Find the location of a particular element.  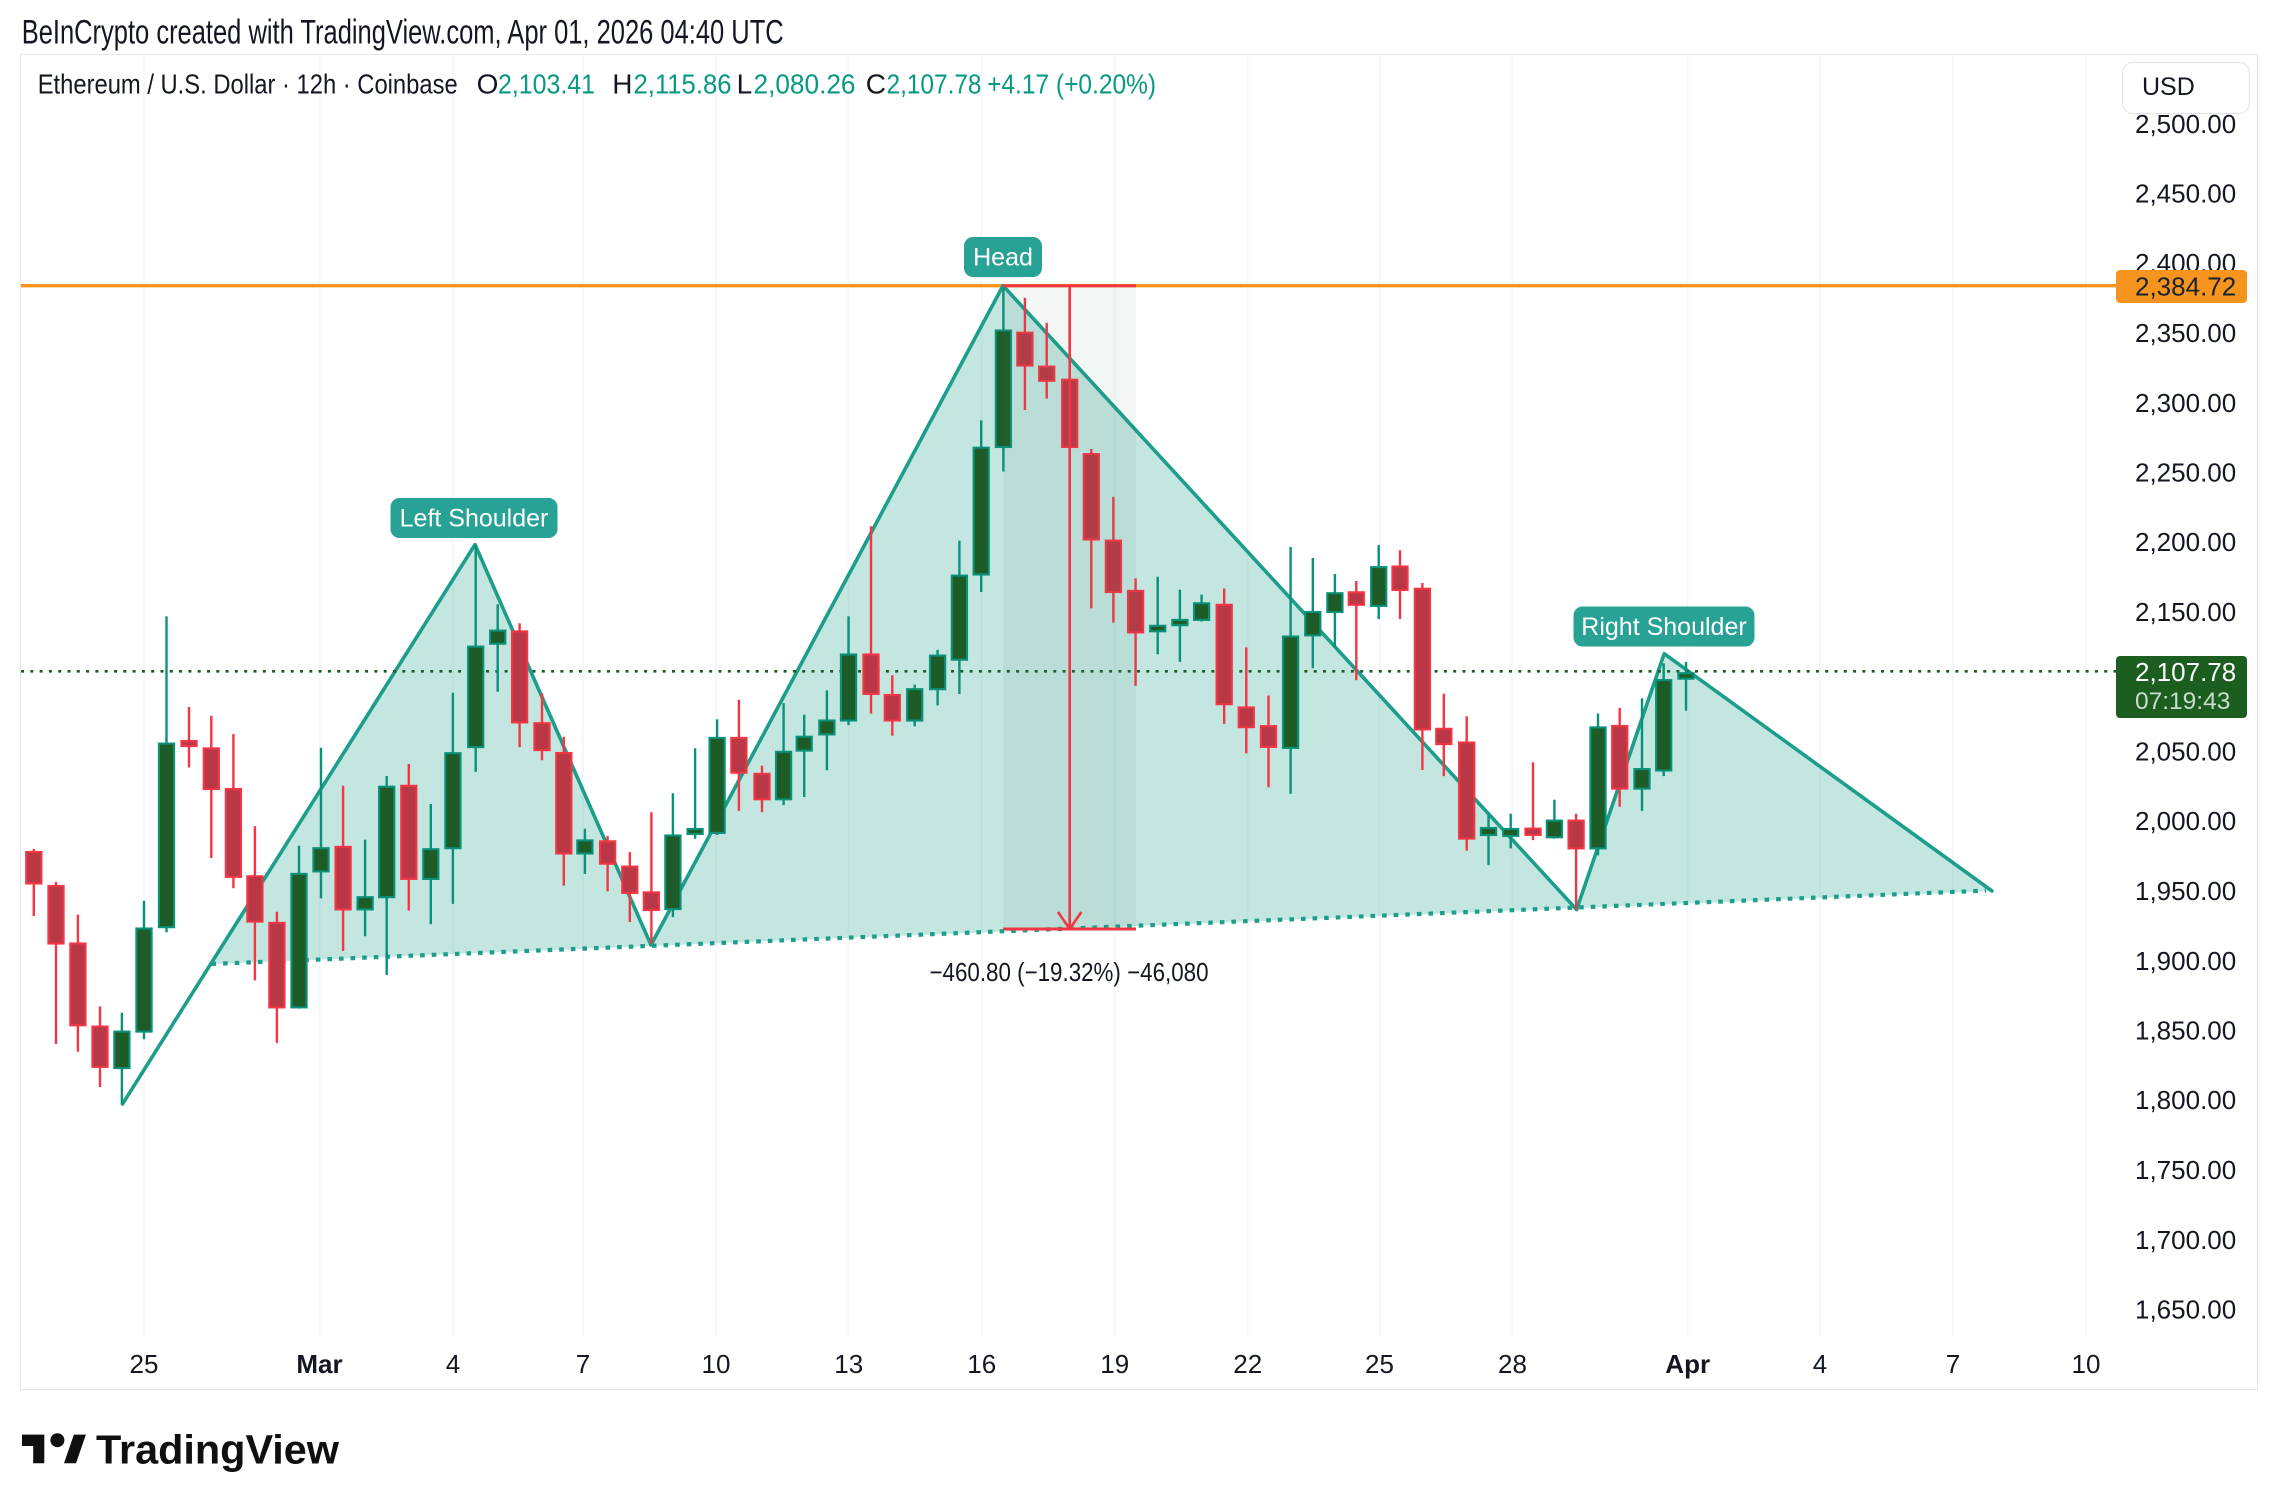

svg-text: 1,750.00 is located at coordinates (2185, 1170).